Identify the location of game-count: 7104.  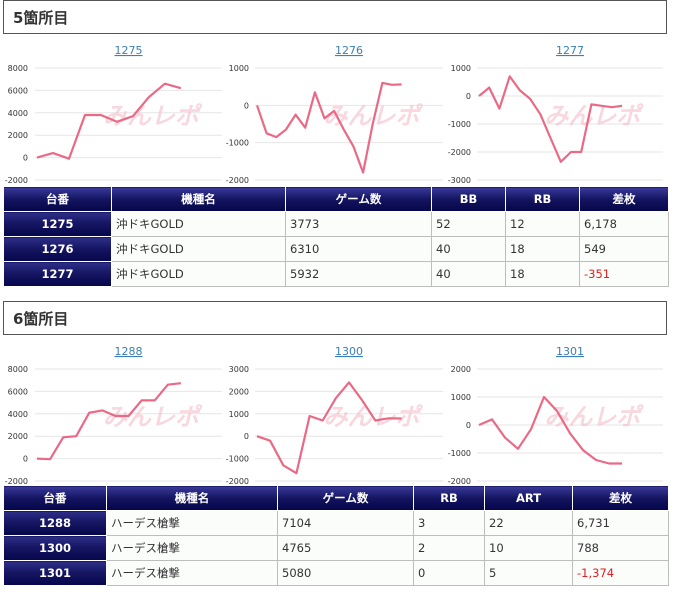
(345, 523).